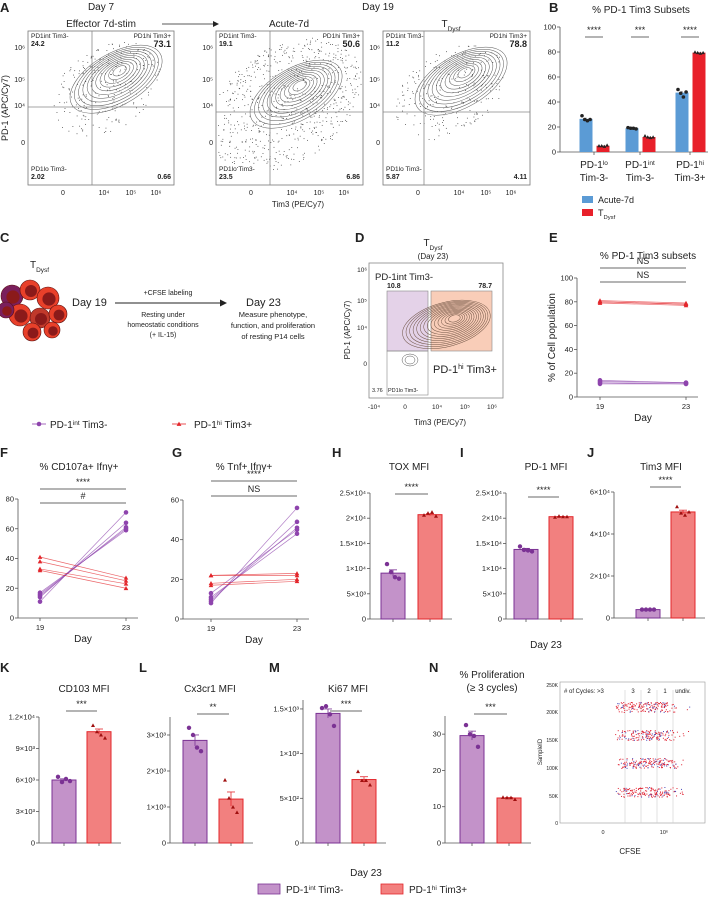 This screenshot has width=708, height=900. What do you see at coordinates (22, 717) in the screenshot?
I see `y-tick-label: 1.2×10⁴` at bounding box center [22, 717].